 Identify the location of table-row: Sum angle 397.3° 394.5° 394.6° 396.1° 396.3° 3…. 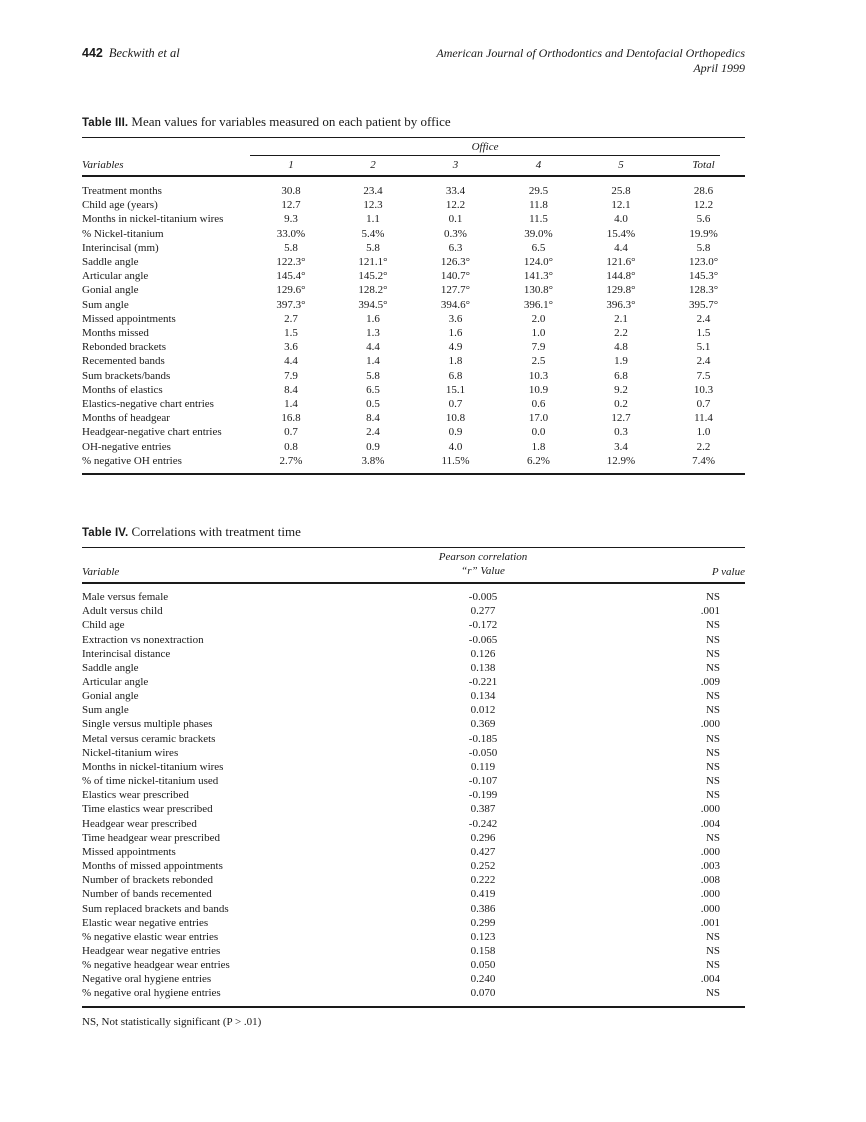
(413, 305).